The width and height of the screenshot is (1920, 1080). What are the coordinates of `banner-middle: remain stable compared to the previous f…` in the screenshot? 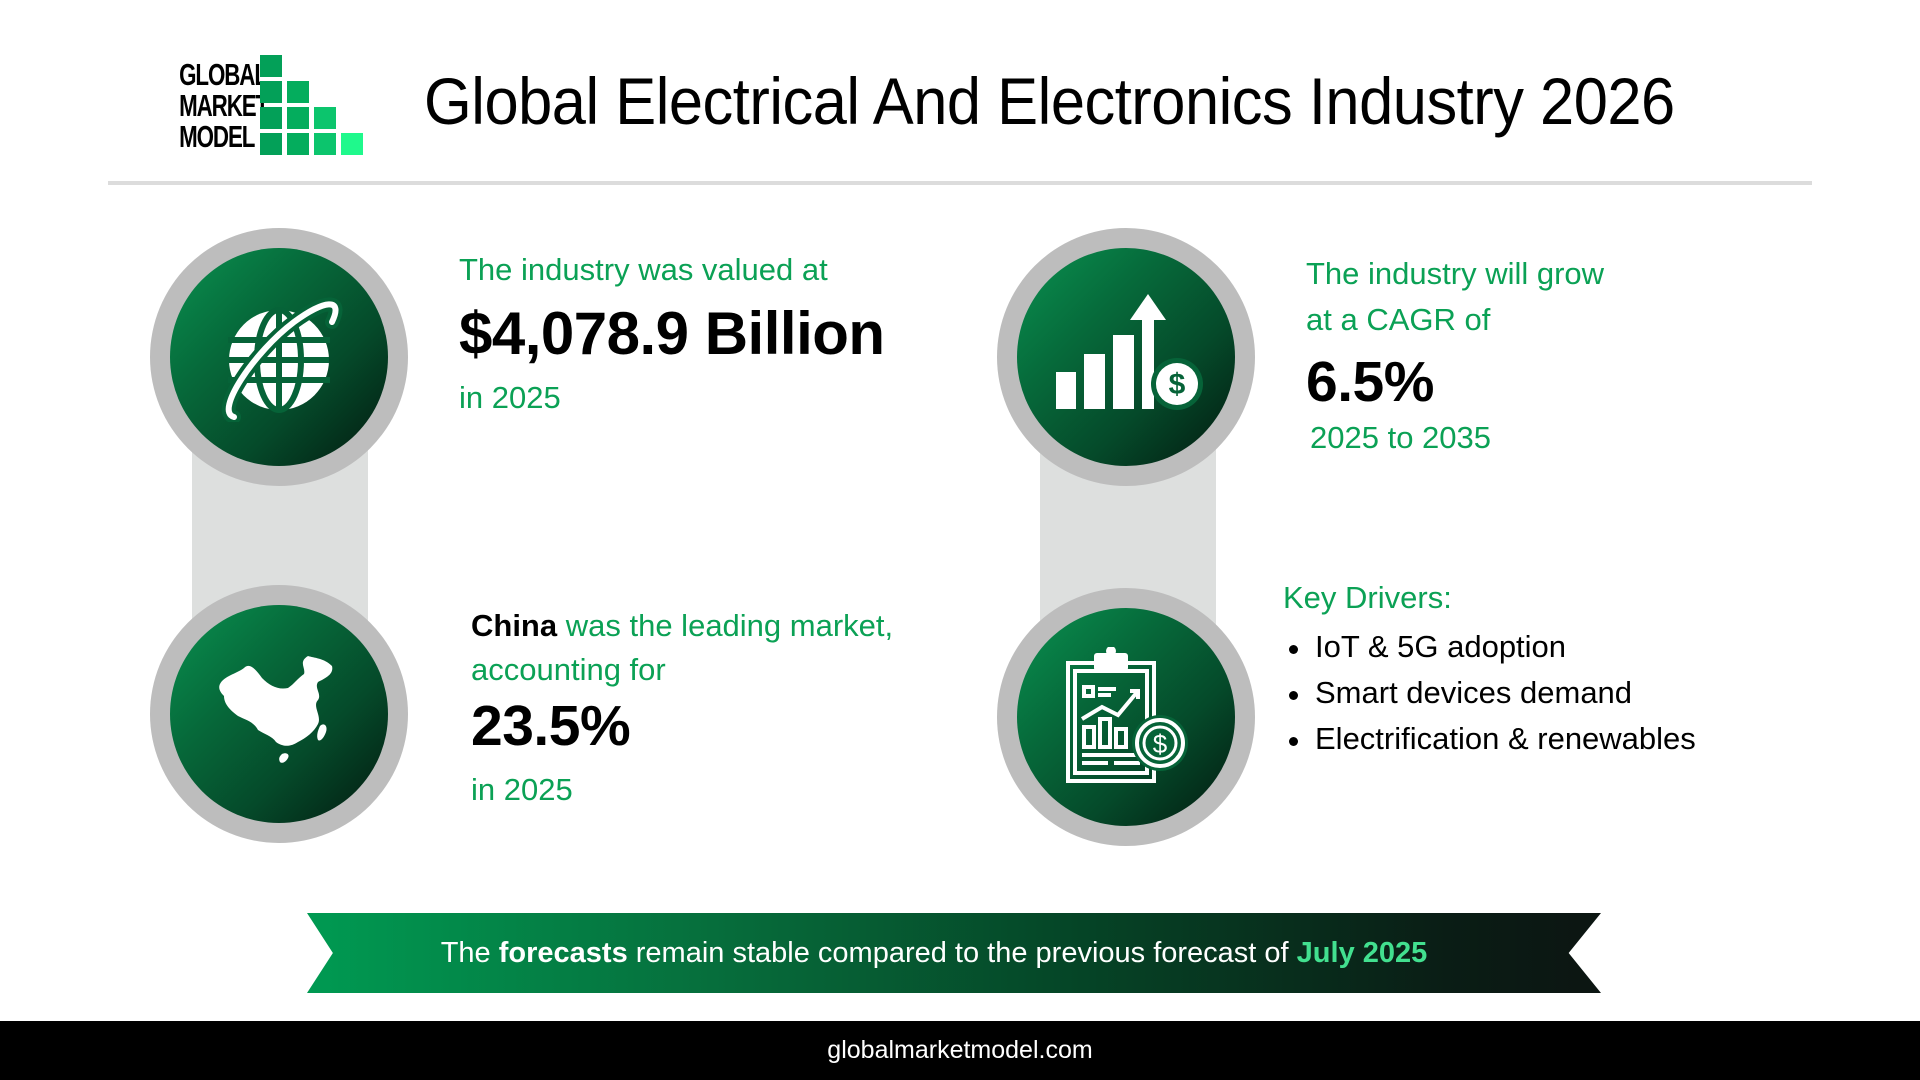 It's located at (962, 952).